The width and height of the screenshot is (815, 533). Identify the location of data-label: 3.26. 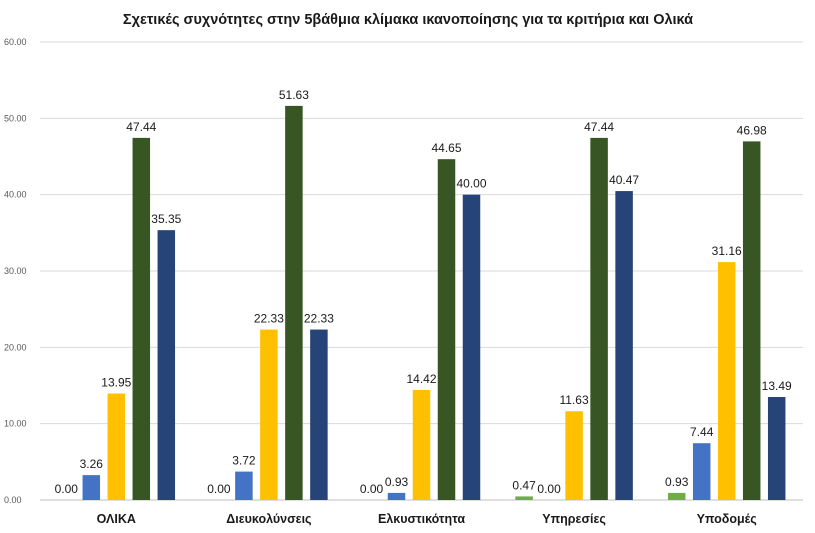
(92, 464).